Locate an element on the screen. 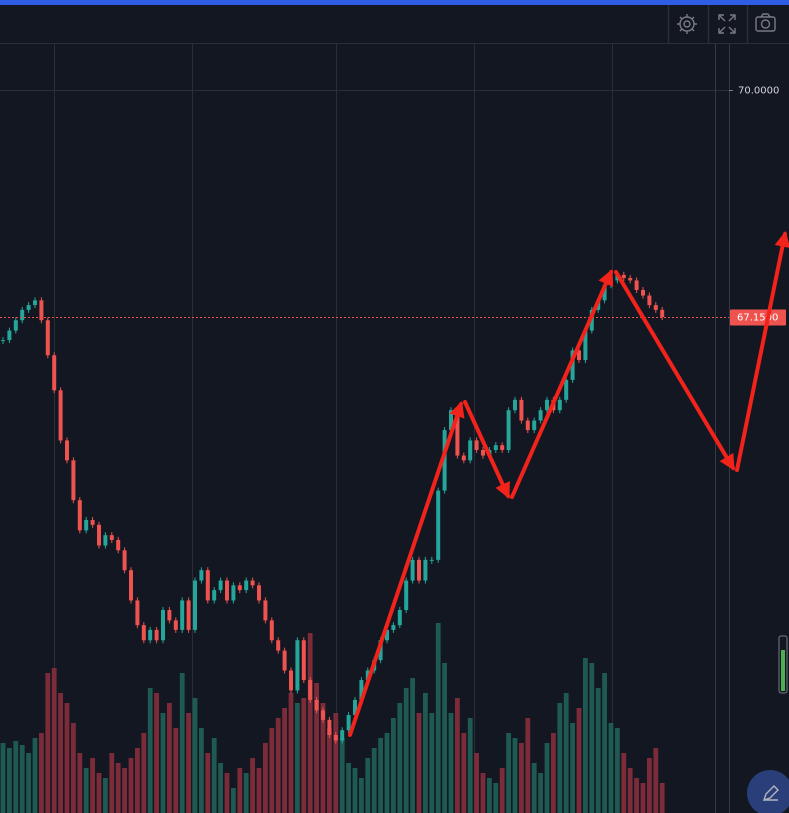 The height and width of the screenshot is (813, 789). toolbar is located at coordinates (721, 24).